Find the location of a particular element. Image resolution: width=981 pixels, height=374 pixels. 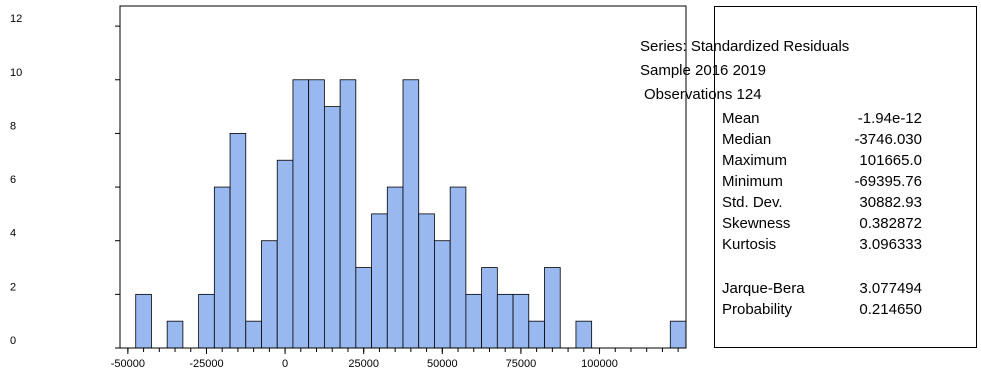

stat-value: -3746.030 is located at coordinates (888, 139).